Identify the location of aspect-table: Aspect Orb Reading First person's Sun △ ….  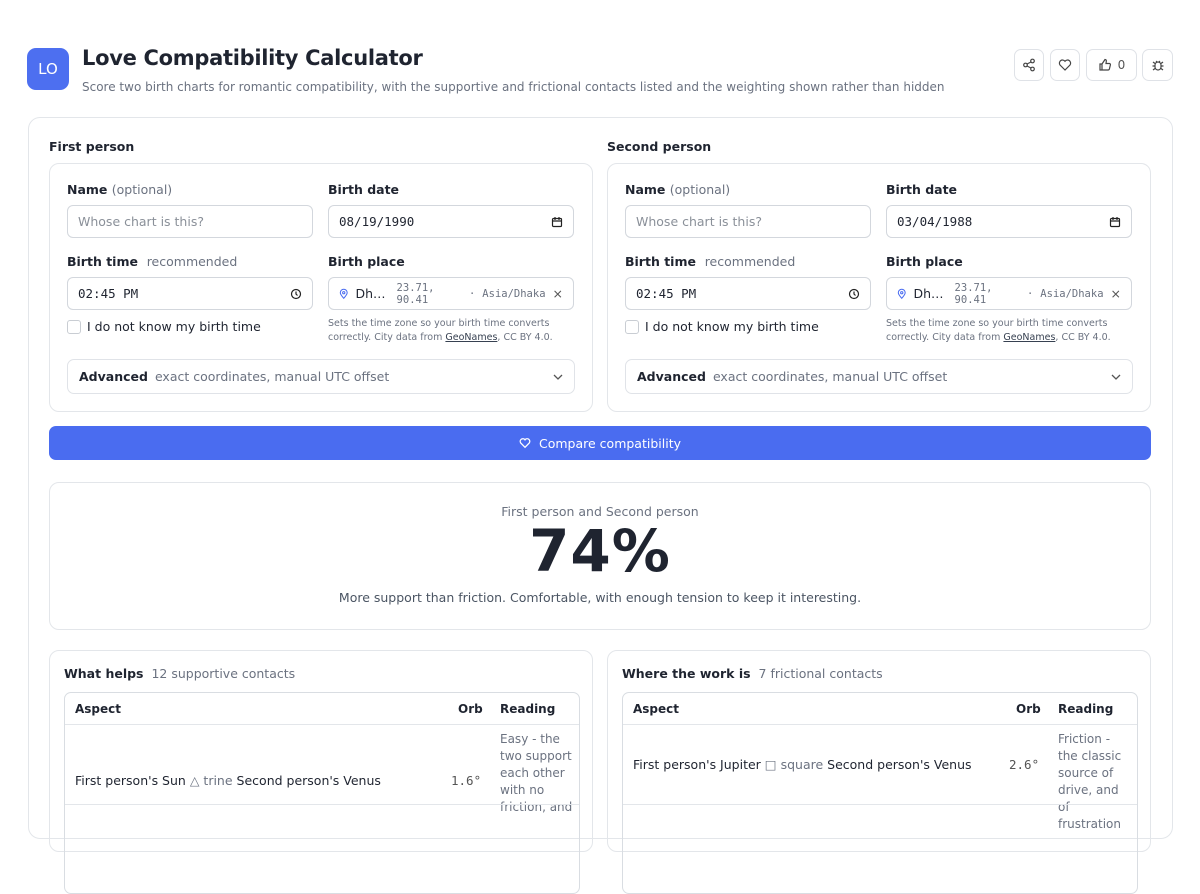
(322, 793).